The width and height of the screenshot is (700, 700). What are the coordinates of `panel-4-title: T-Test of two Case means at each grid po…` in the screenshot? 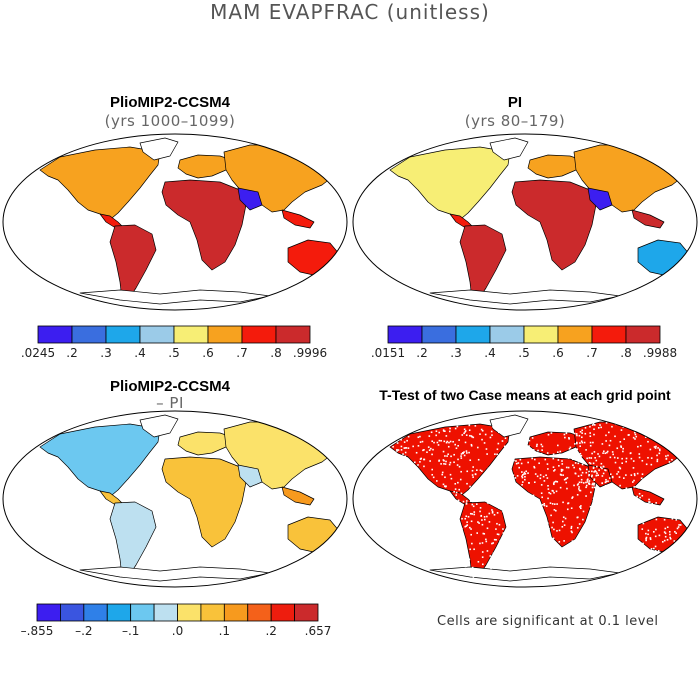 It's located at (525, 395).